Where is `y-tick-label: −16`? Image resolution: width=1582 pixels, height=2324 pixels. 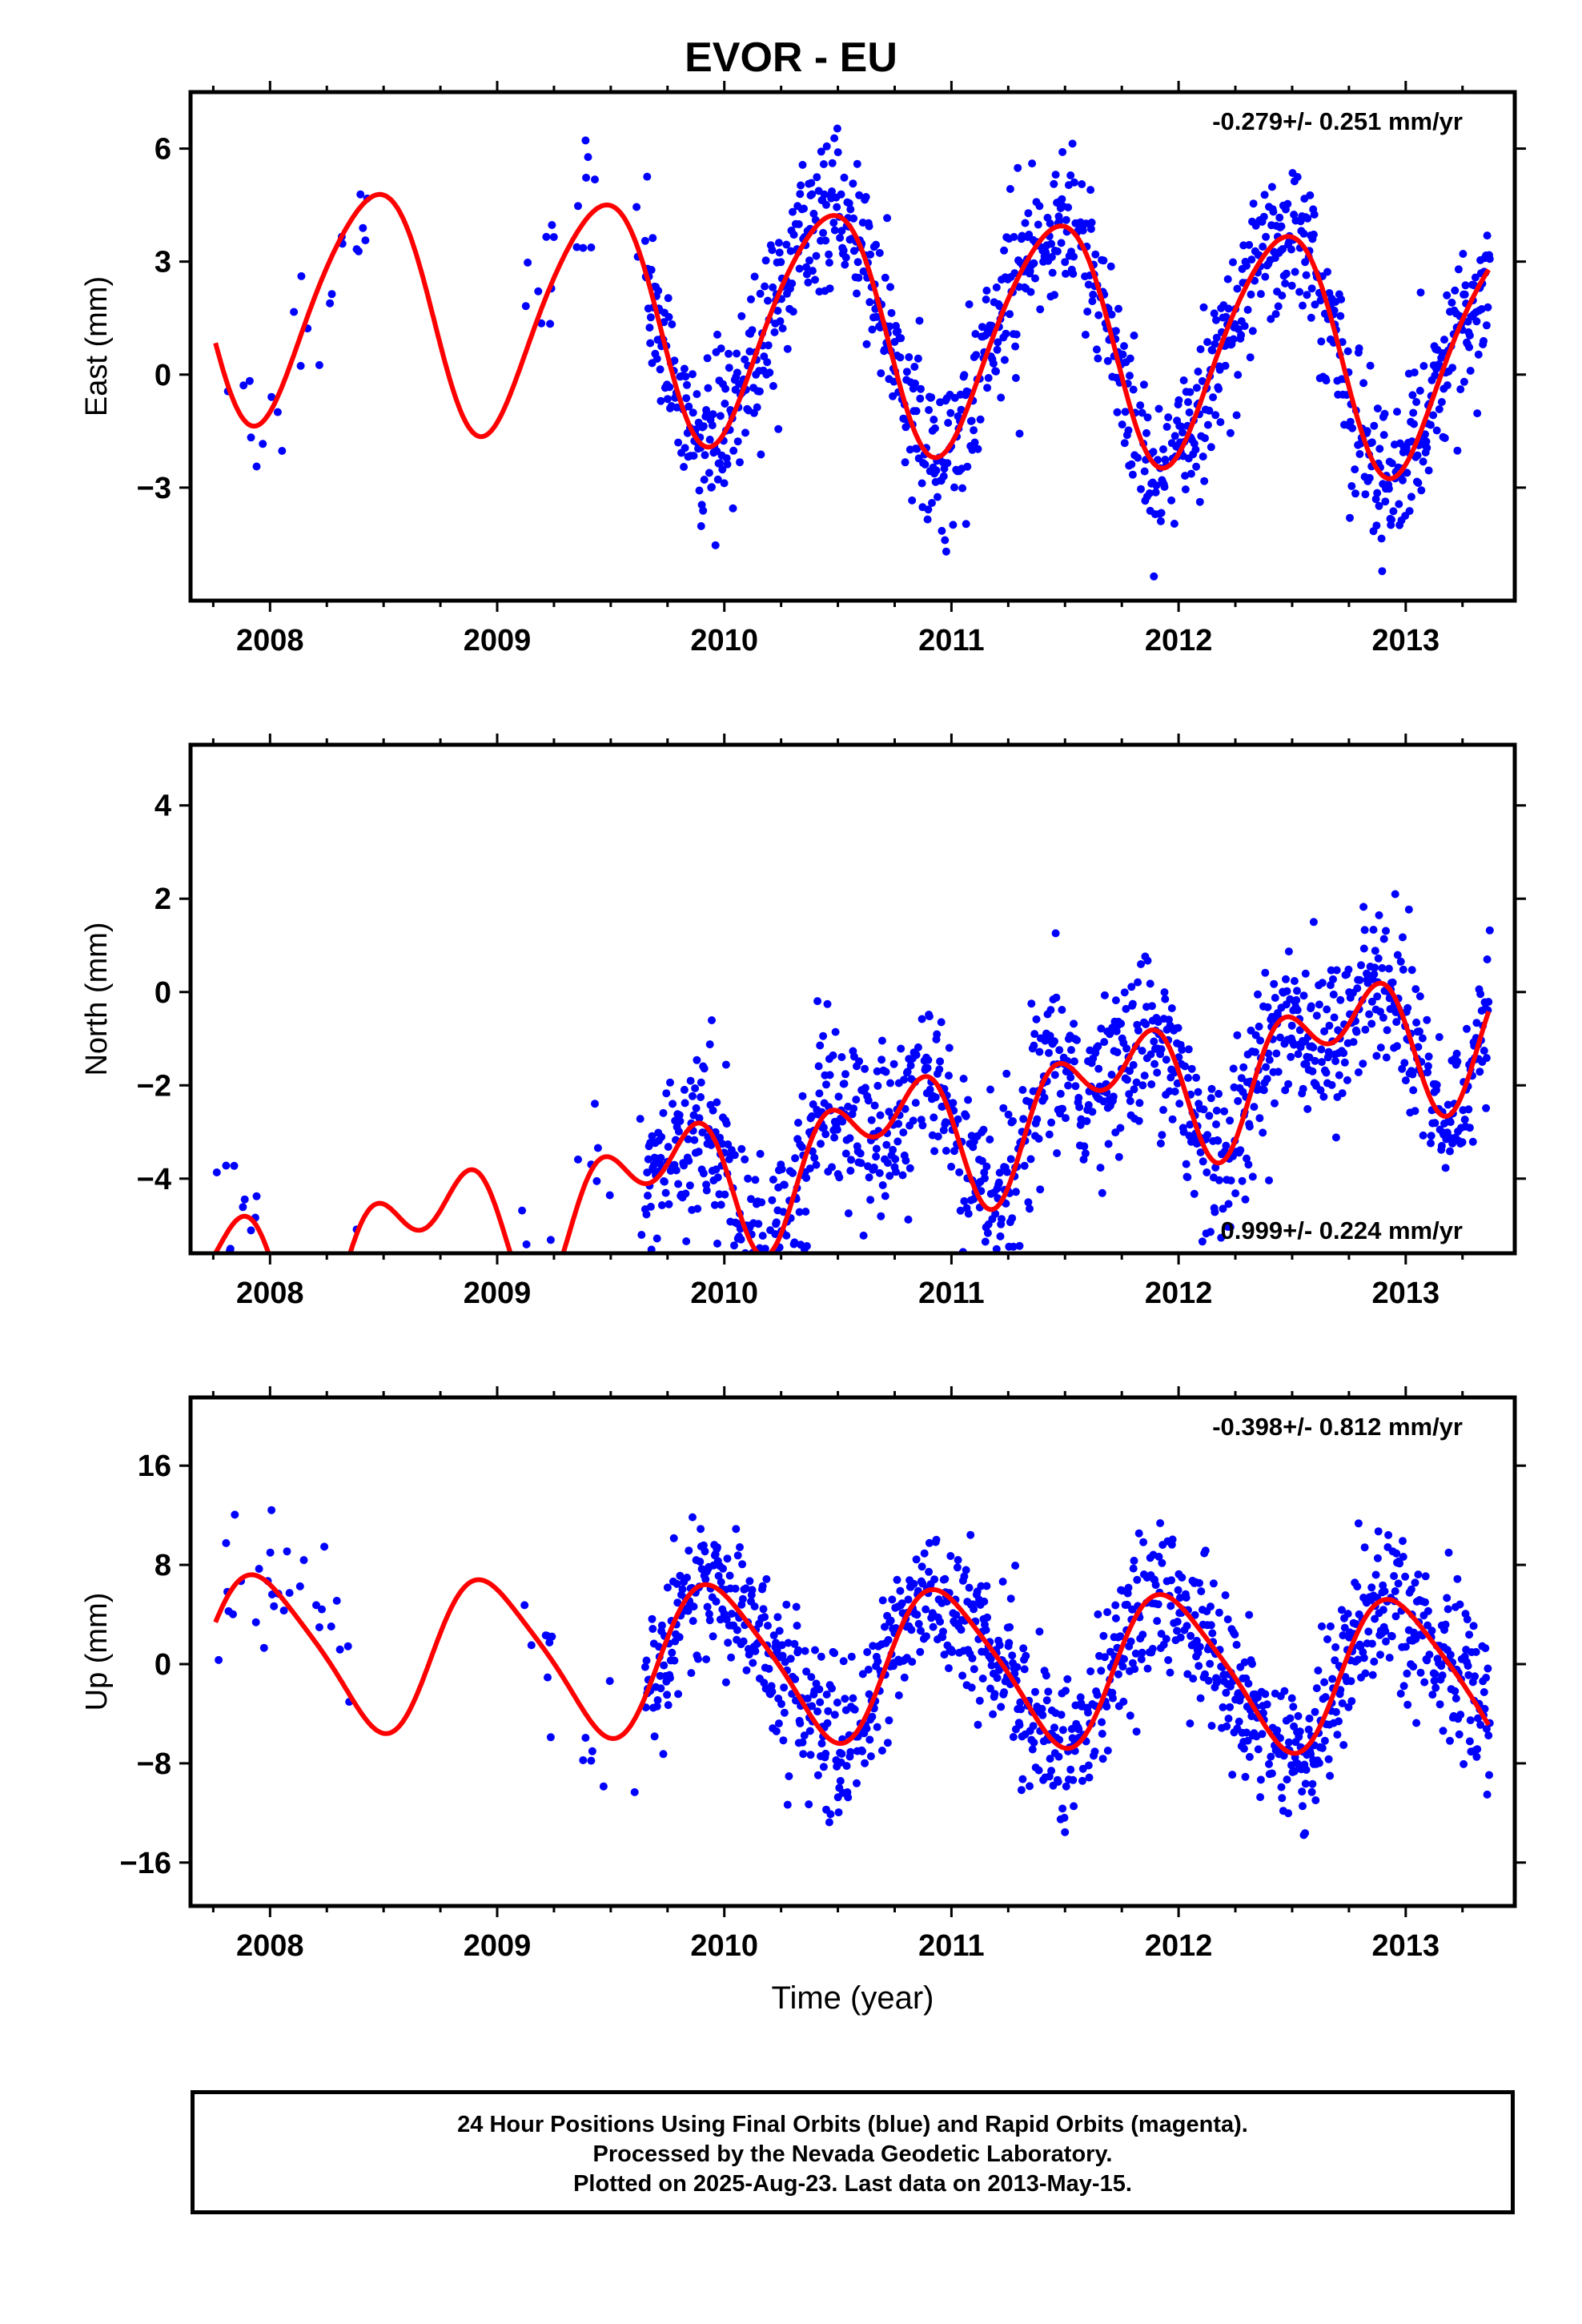 y-tick-label: −16 is located at coordinates (145, 1863).